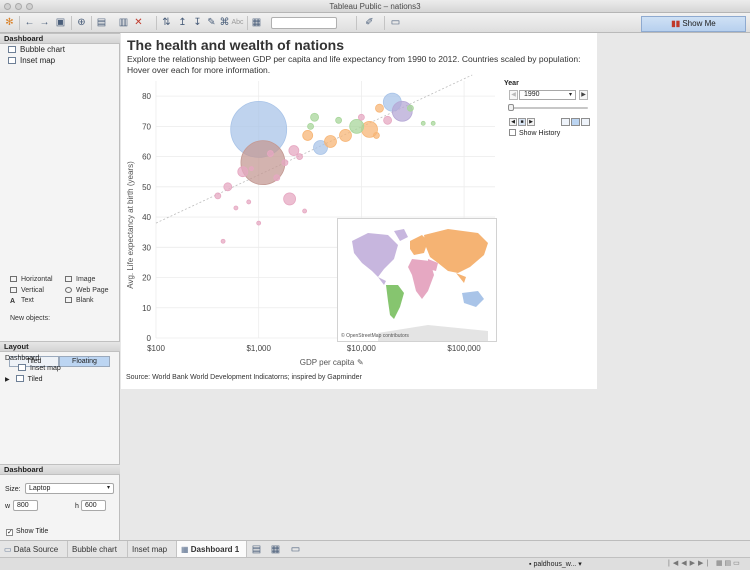  What do you see at coordinates (182, 22) in the screenshot?
I see `sort-ascending-icon: ↥` at bounding box center [182, 22].